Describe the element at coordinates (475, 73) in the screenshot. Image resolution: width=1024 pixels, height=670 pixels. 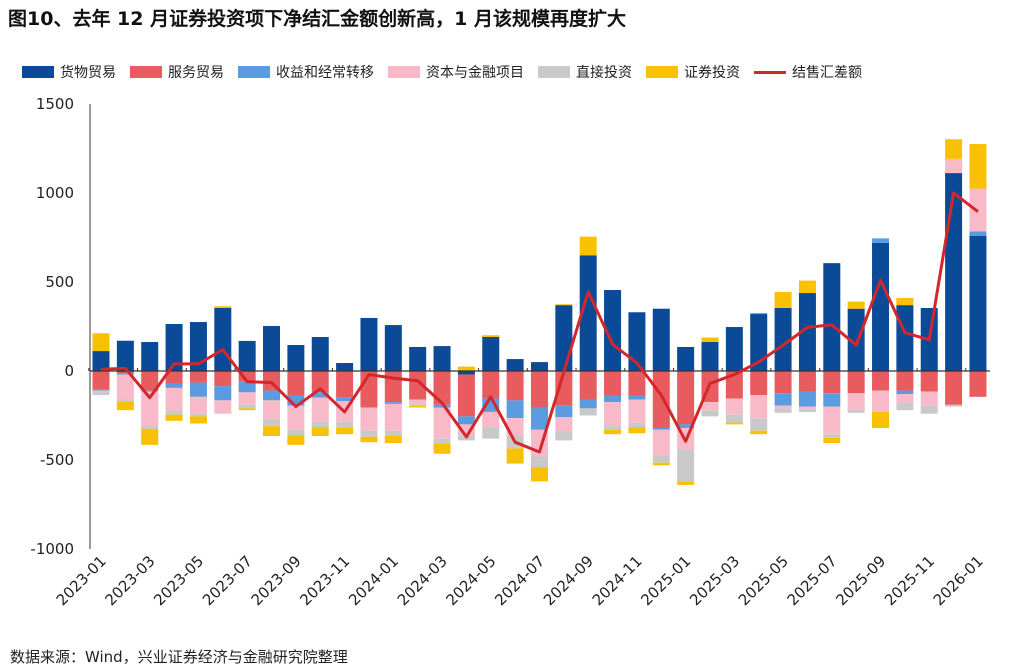
I see `legend-label: 资本与金融项目` at that location.